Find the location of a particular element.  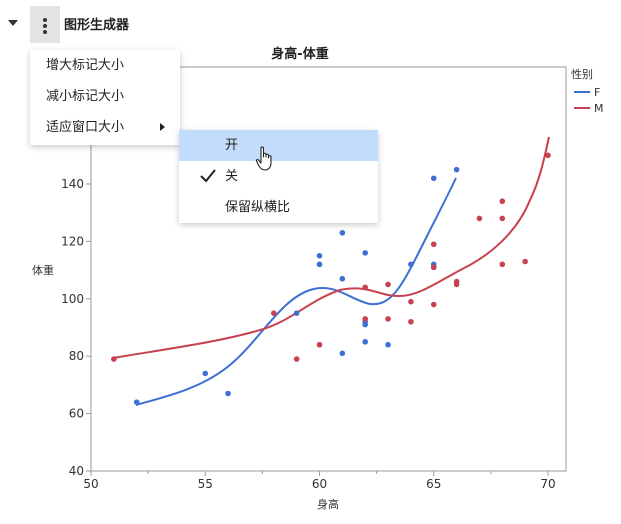

submenu-item-keep-aspect-ratio: 保留纵横比 is located at coordinates (278, 207).